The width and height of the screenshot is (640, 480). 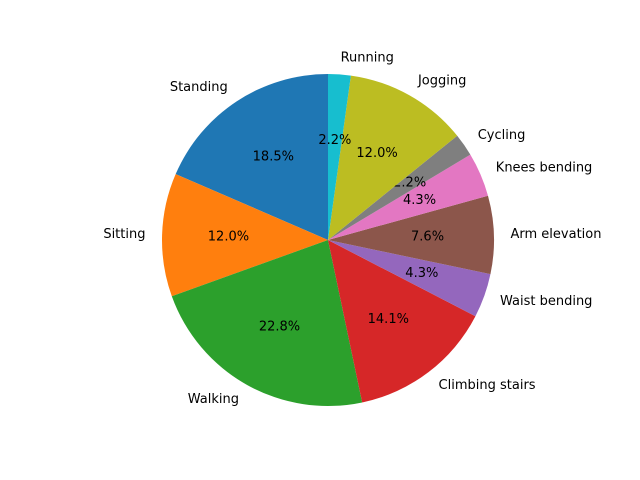 I want to click on pie-slice-walking, so click(x=267, y=323).